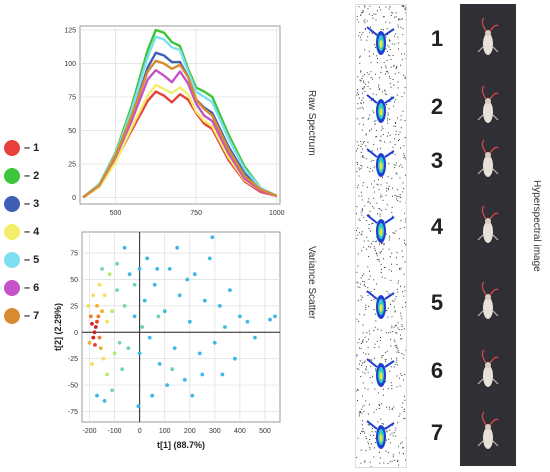  What do you see at coordinates (437, 303) in the screenshot?
I see `sample-number: 5` at bounding box center [437, 303].